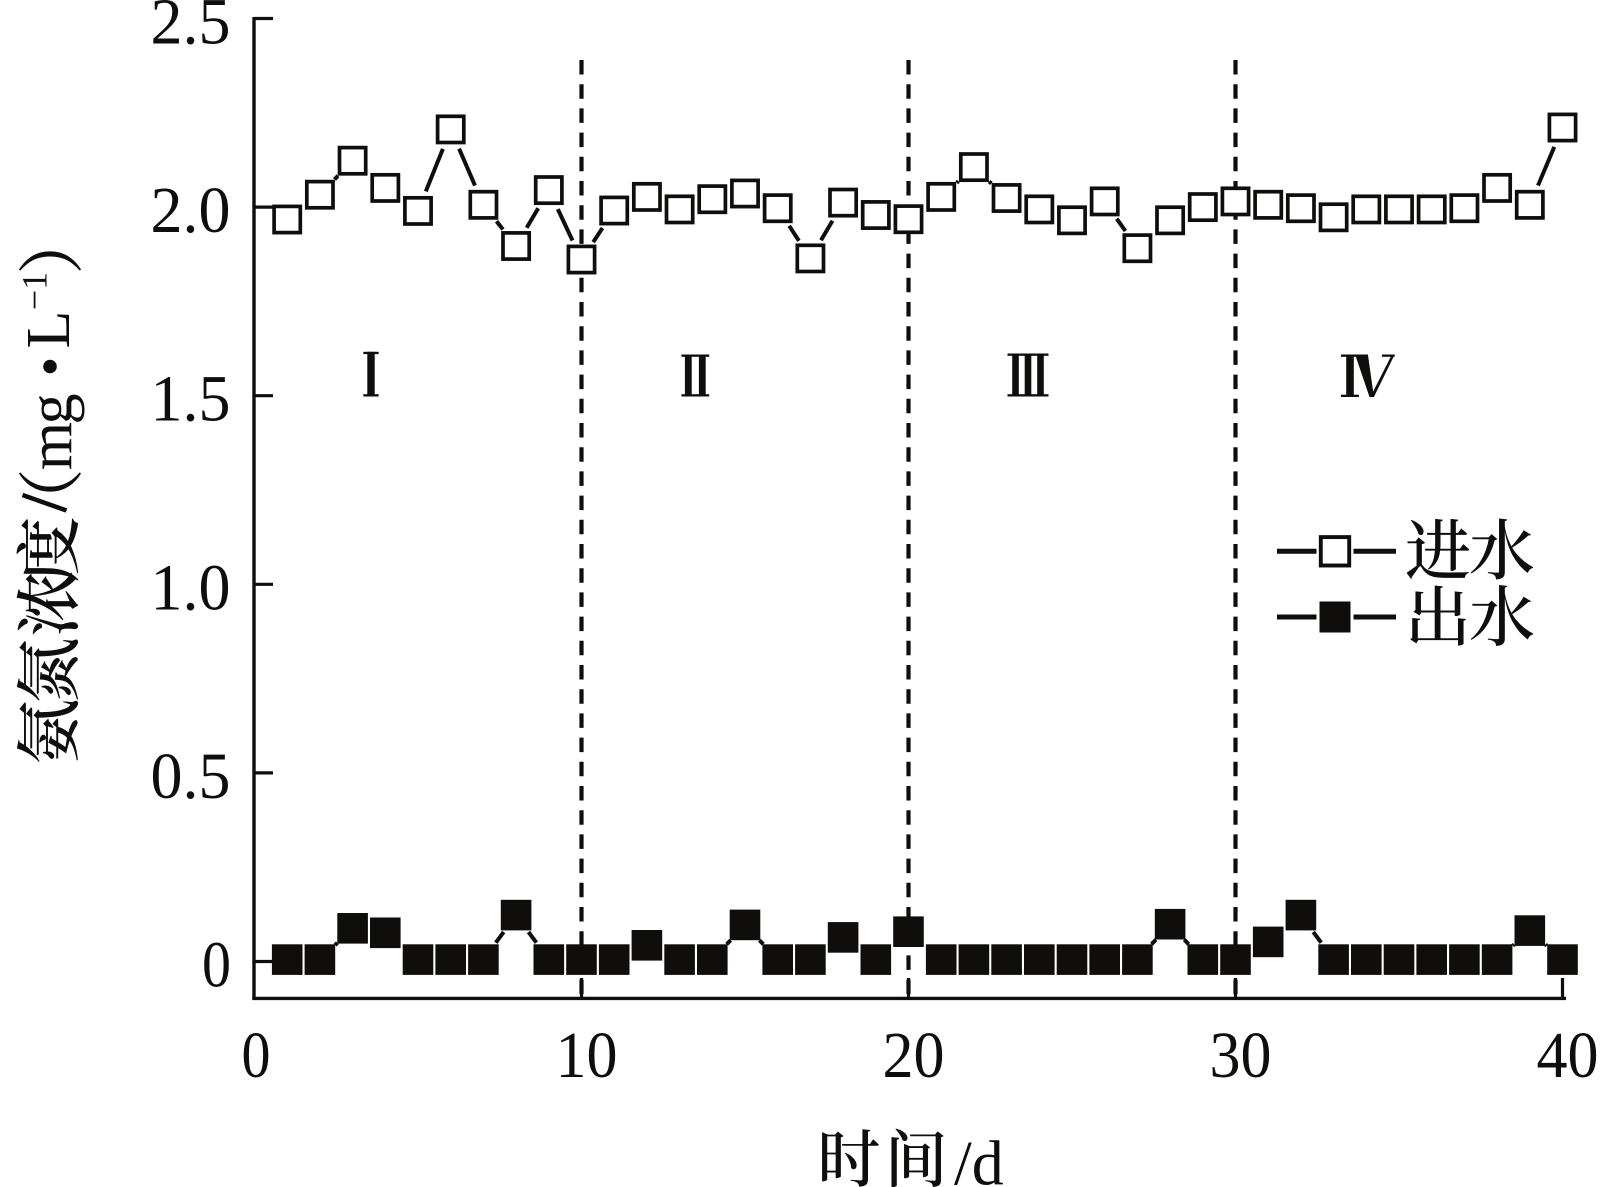 The image size is (1619, 1187). Describe the element at coordinates (51, 409) in the screenshot. I see `svg-text: g` at that location.